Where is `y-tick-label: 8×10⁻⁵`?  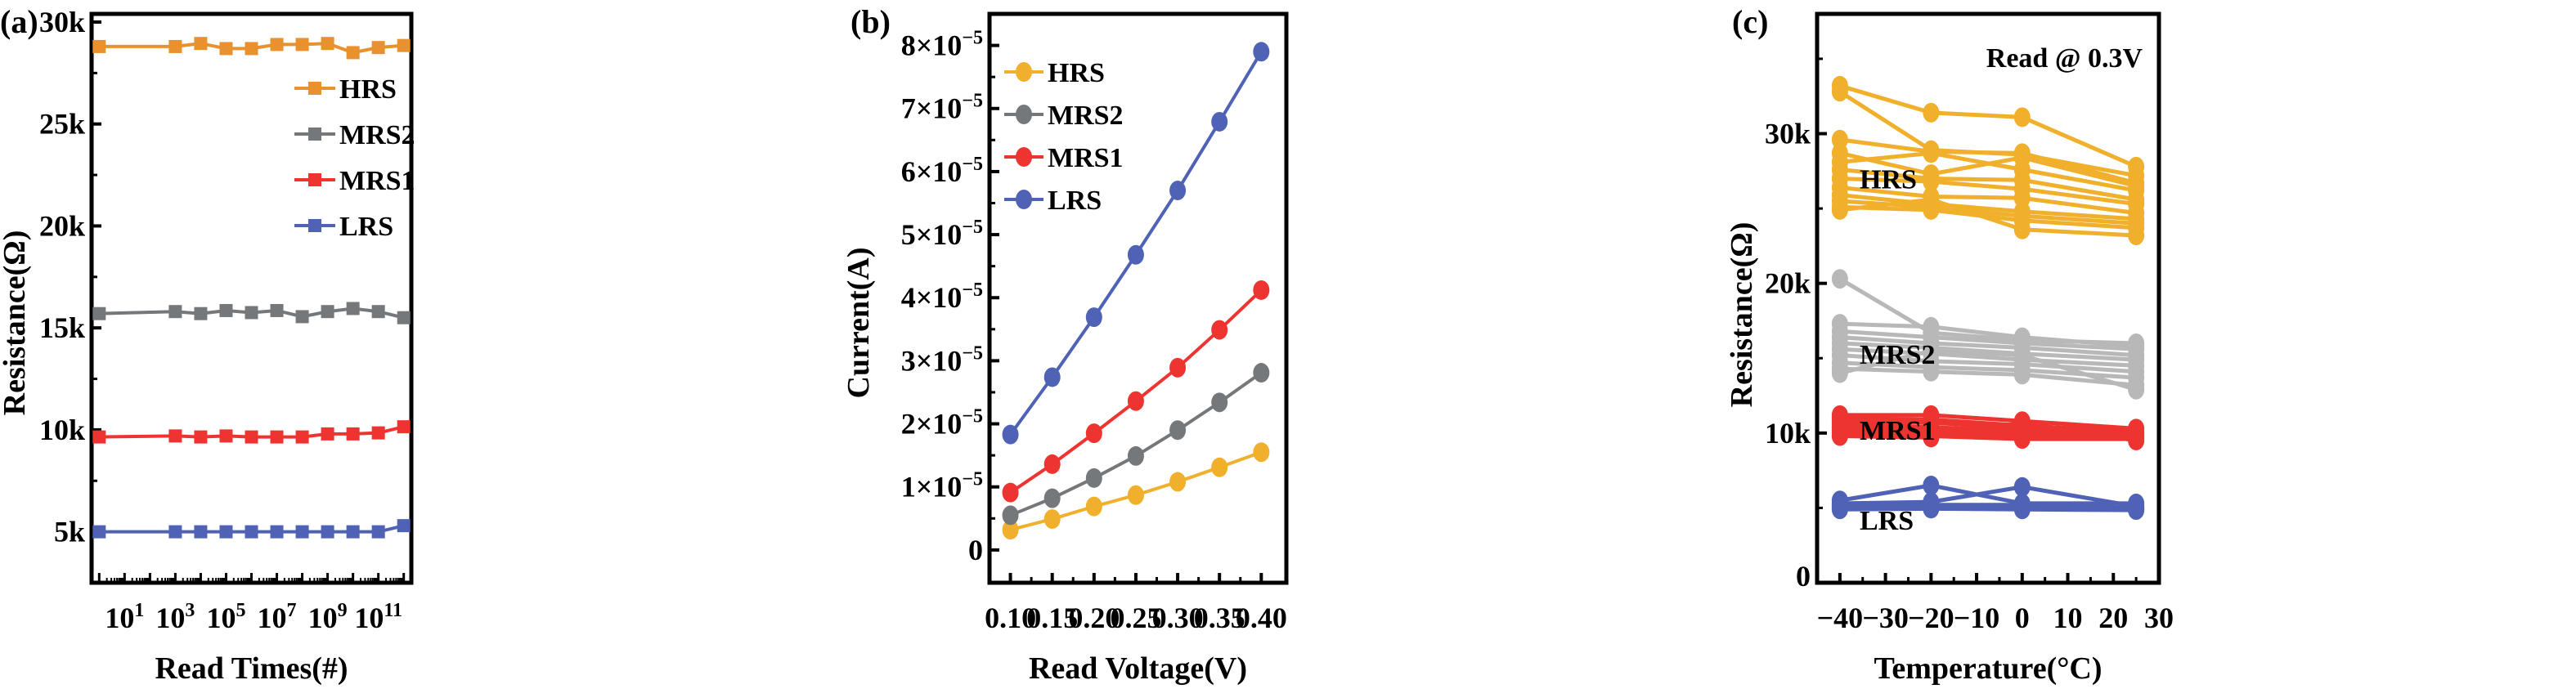
y-tick-label: 8×10⁻⁵ is located at coordinates (942, 45).